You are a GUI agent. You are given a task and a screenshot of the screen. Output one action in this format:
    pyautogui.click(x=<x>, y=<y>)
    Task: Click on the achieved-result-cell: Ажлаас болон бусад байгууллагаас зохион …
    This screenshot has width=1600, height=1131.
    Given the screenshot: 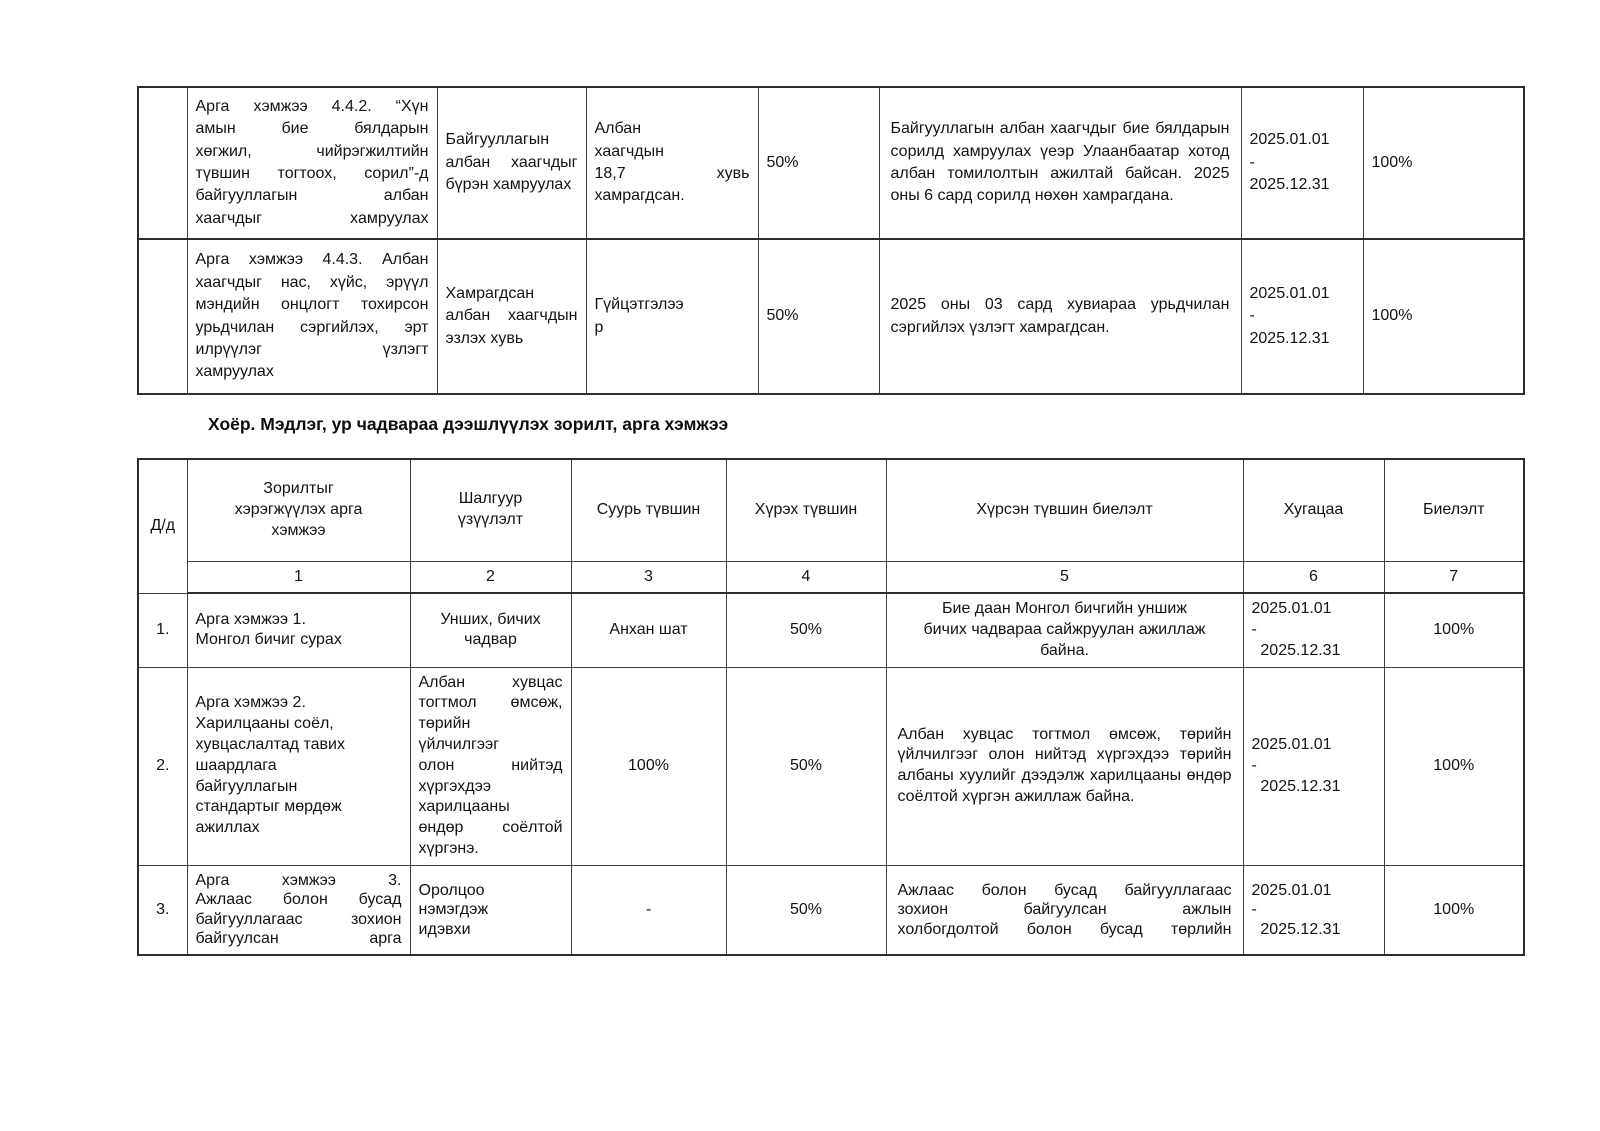 What is the action you would take?
    pyautogui.click(x=1064, y=910)
    